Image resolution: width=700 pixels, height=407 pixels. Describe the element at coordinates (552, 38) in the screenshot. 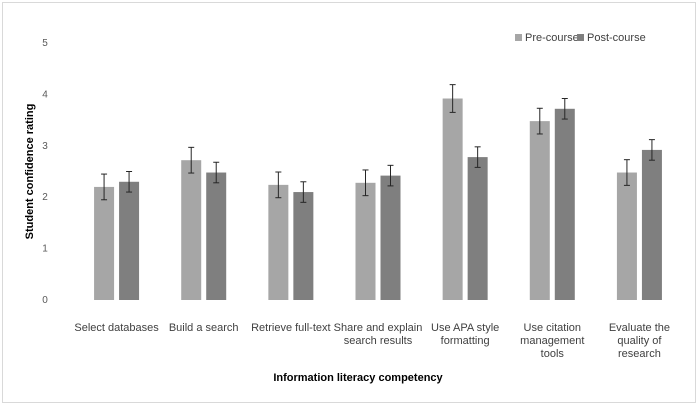

I see `legend-label: Pre-course` at that location.